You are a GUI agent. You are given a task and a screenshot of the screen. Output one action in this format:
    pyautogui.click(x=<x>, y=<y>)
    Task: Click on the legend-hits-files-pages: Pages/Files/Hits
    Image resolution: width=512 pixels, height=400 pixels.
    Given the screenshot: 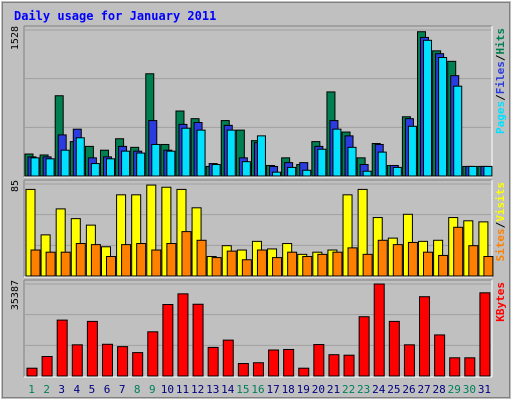 What is the action you would take?
    pyautogui.click(x=500, y=81)
    